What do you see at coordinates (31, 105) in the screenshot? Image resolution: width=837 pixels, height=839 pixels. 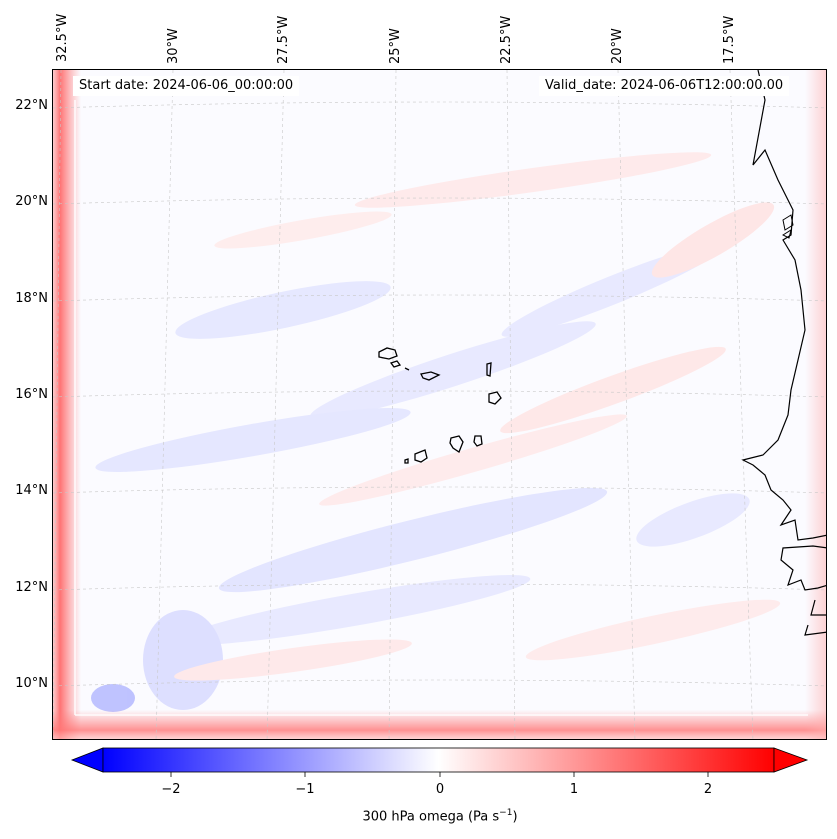 I see `lat-label-22n: 22°N` at bounding box center [31, 105].